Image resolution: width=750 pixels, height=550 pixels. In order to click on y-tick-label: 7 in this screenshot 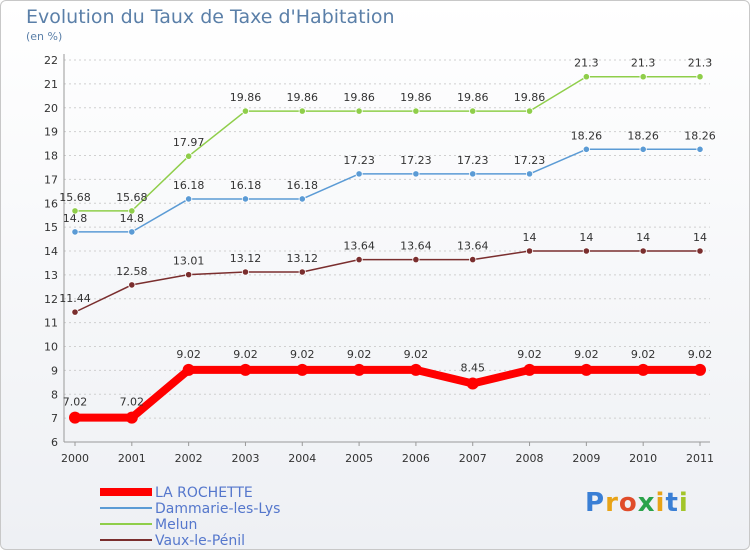, I will do `click(54, 418)`.